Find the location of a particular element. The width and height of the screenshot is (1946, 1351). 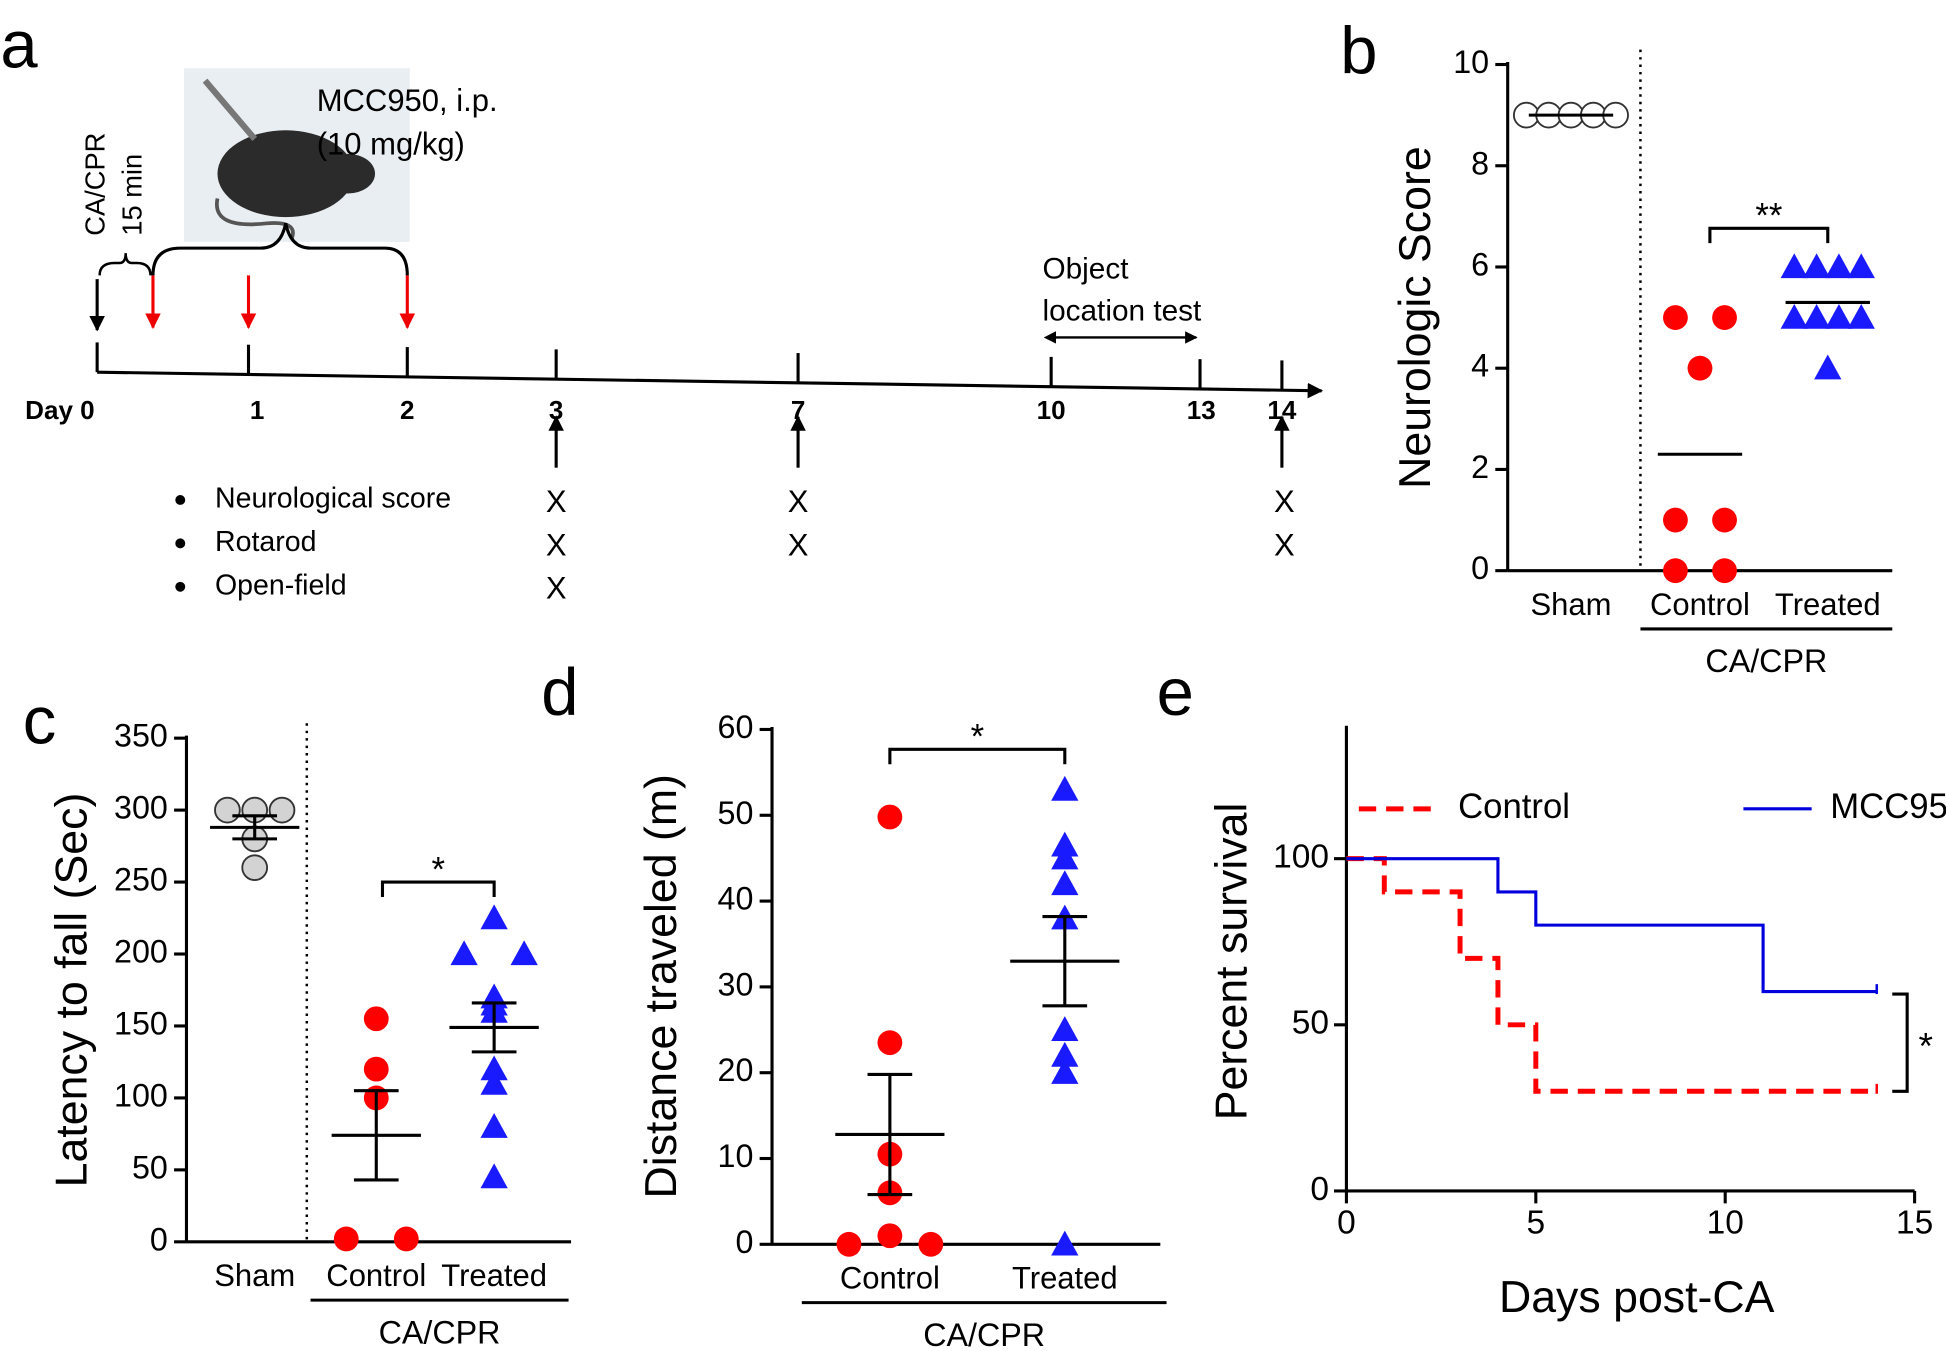

brace-small is located at coordinates (125, 264).